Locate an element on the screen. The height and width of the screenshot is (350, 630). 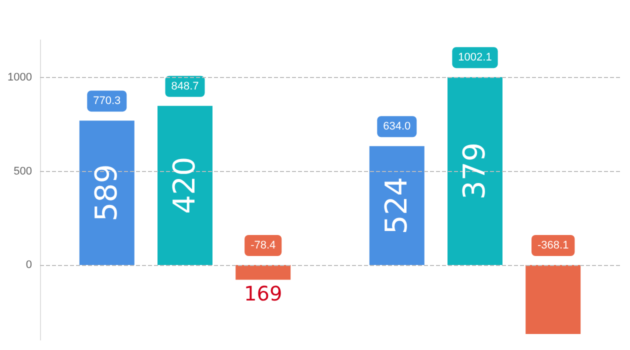
annotation: 420 is located at coordinates (185, 185).